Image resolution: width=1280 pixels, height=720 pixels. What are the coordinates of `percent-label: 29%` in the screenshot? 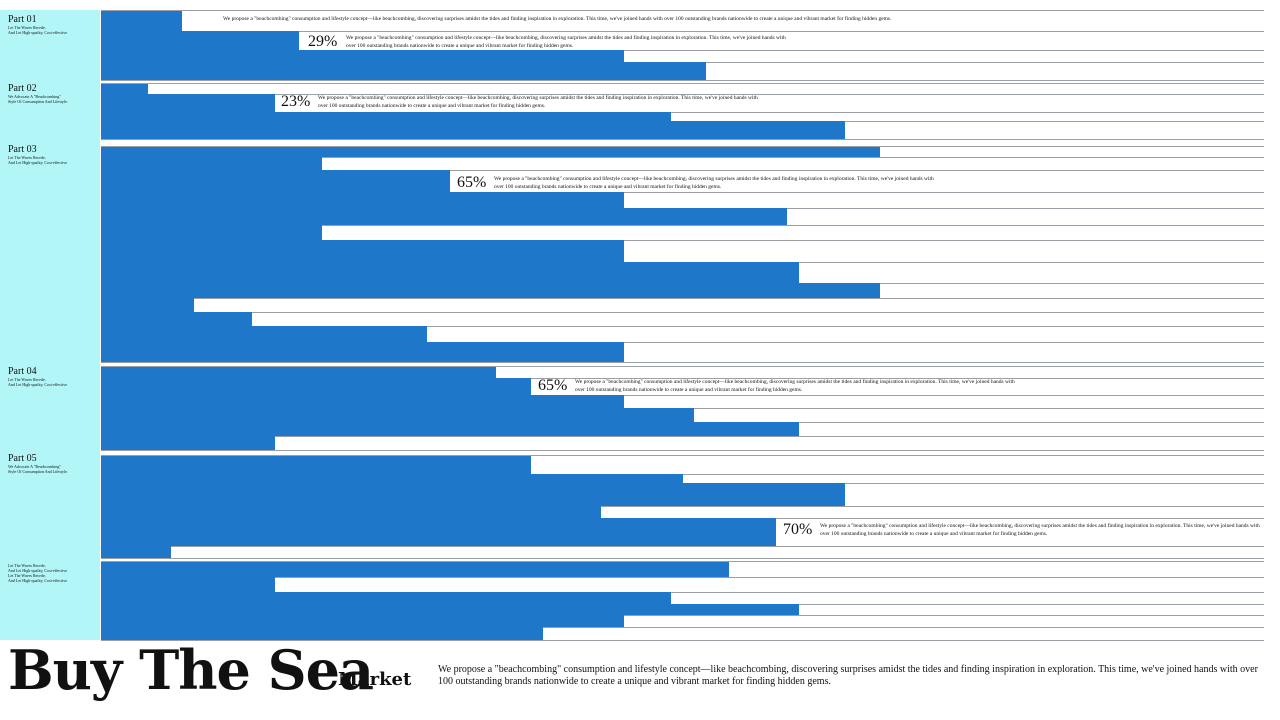 It's located at (323, 41).